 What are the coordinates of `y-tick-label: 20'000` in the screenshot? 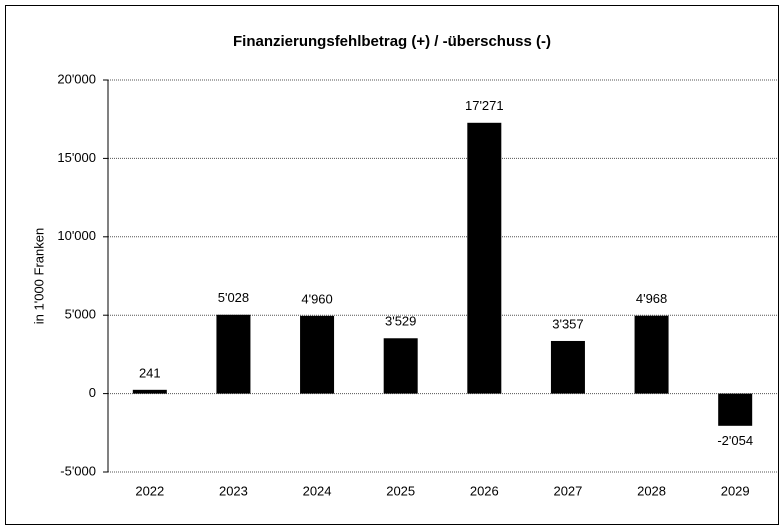 It's located at (76, 78).